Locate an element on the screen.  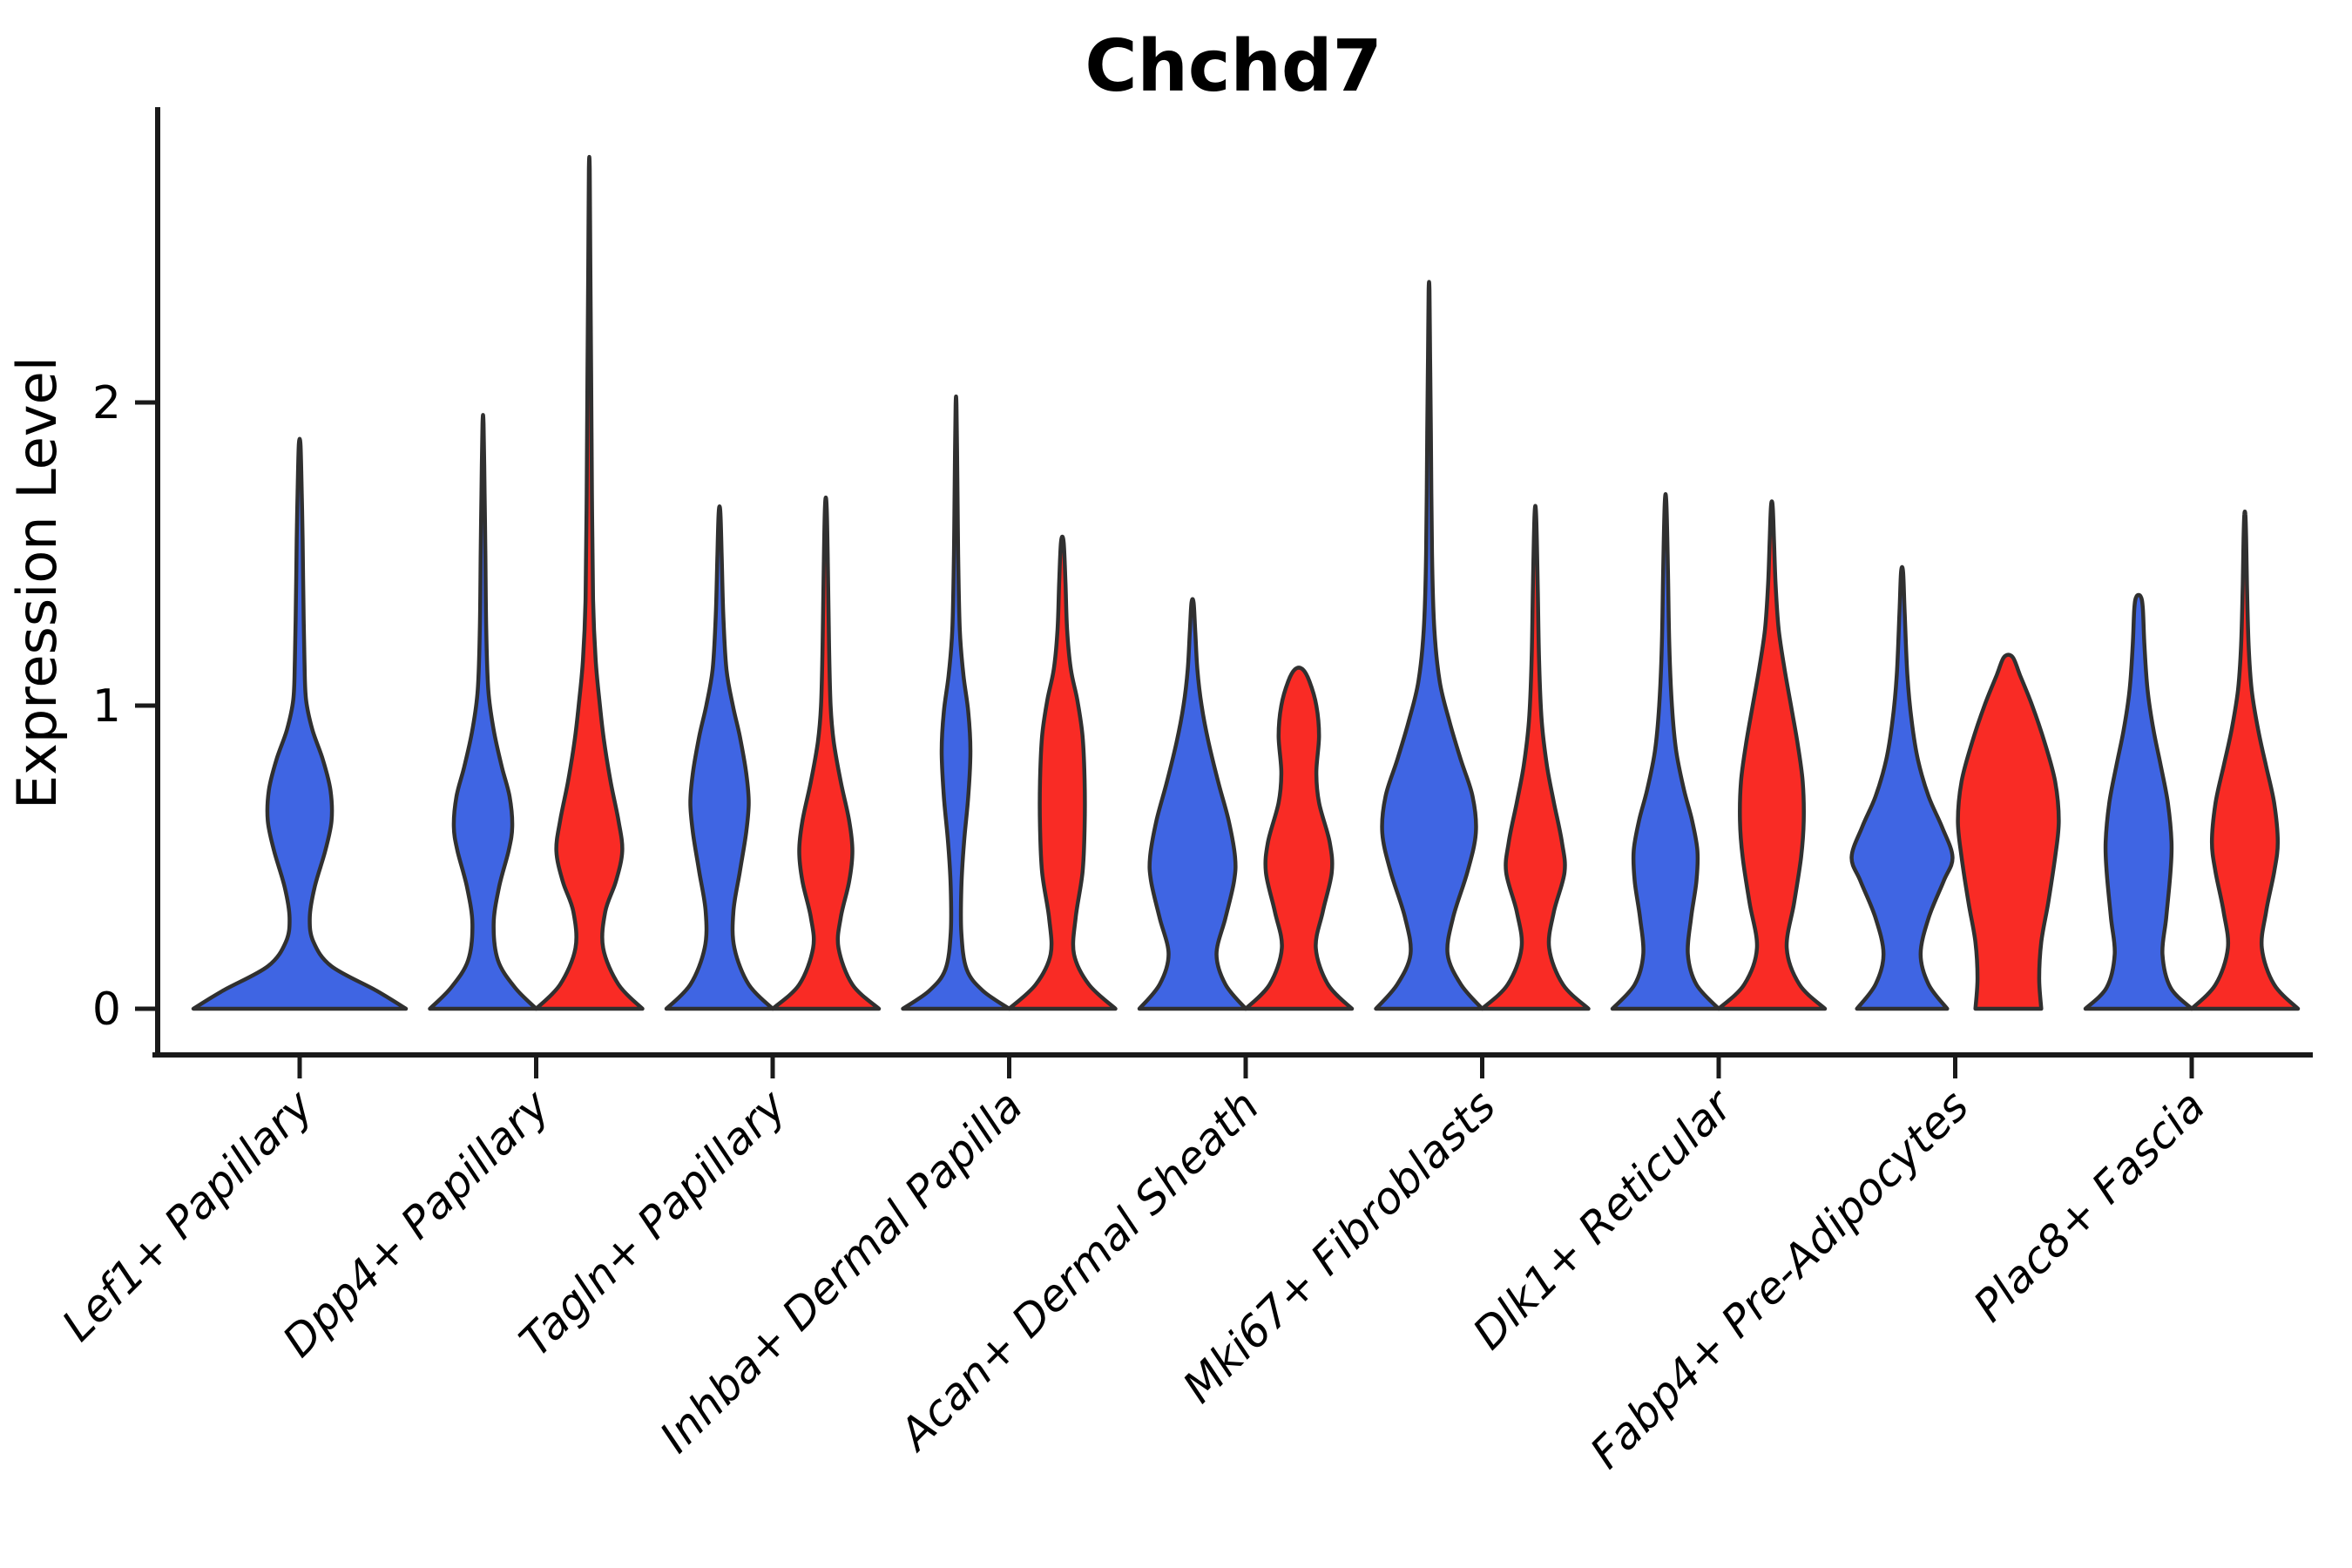
violin-dlk1-reticular-blue is located at coordinates (1665, 751).